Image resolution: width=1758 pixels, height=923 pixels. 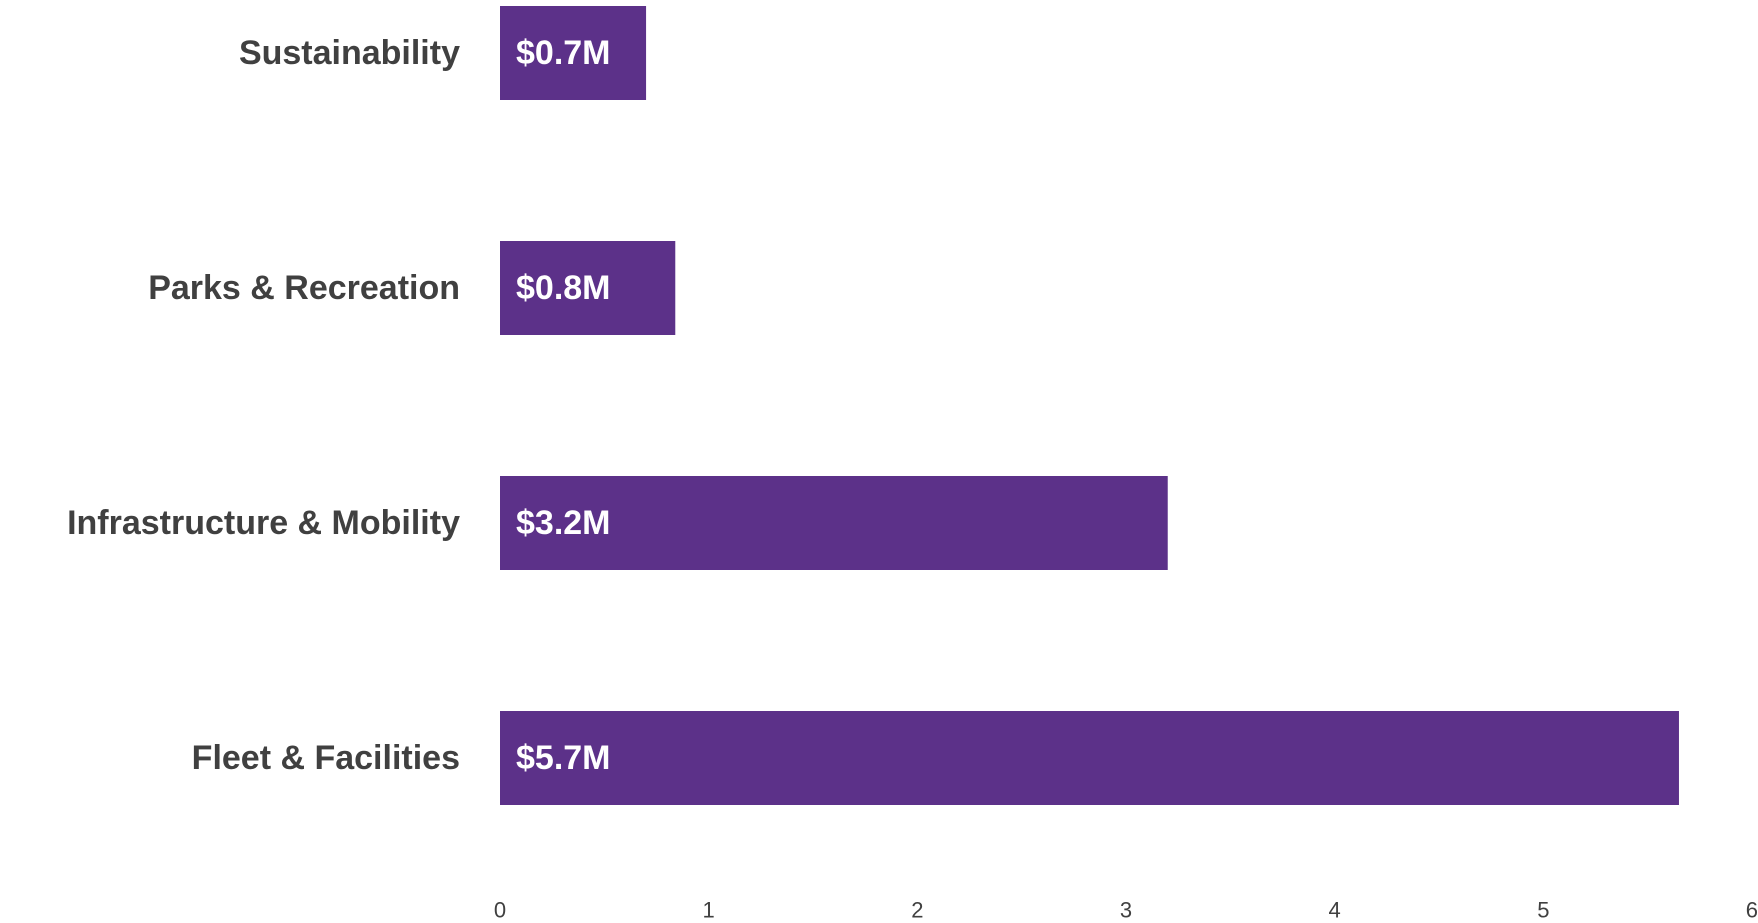 I want to click on x-tick-label-4: 4, so click(x=1335, y=910).